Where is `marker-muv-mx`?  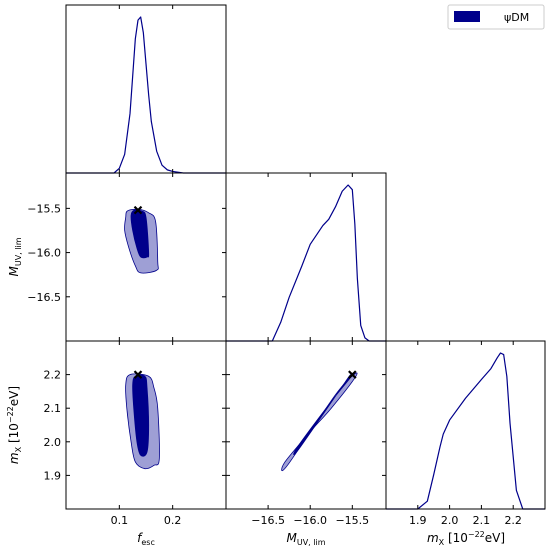 marker-muv-mx is located at coordinates (352, 374).